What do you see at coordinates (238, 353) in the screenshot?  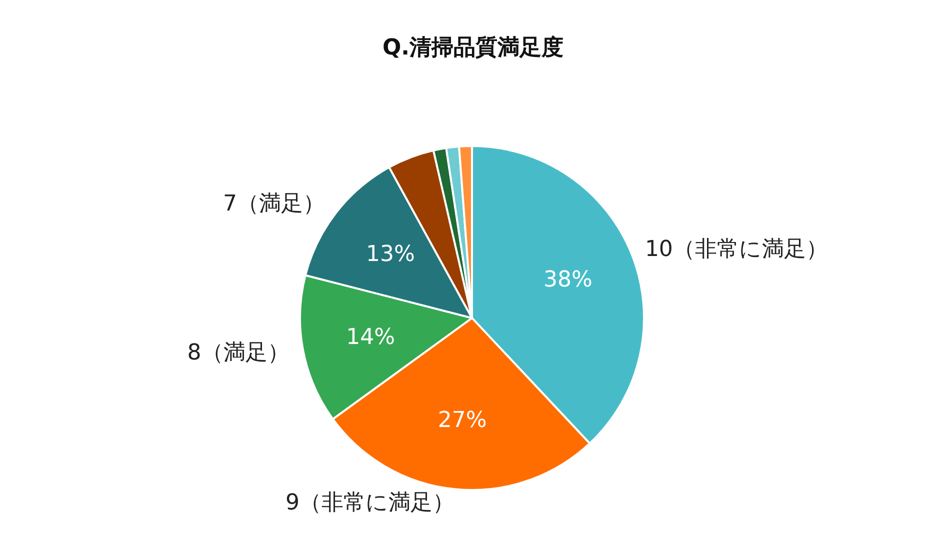 I see `slice-label: 8（満足）` at bounding box center [238, 353].